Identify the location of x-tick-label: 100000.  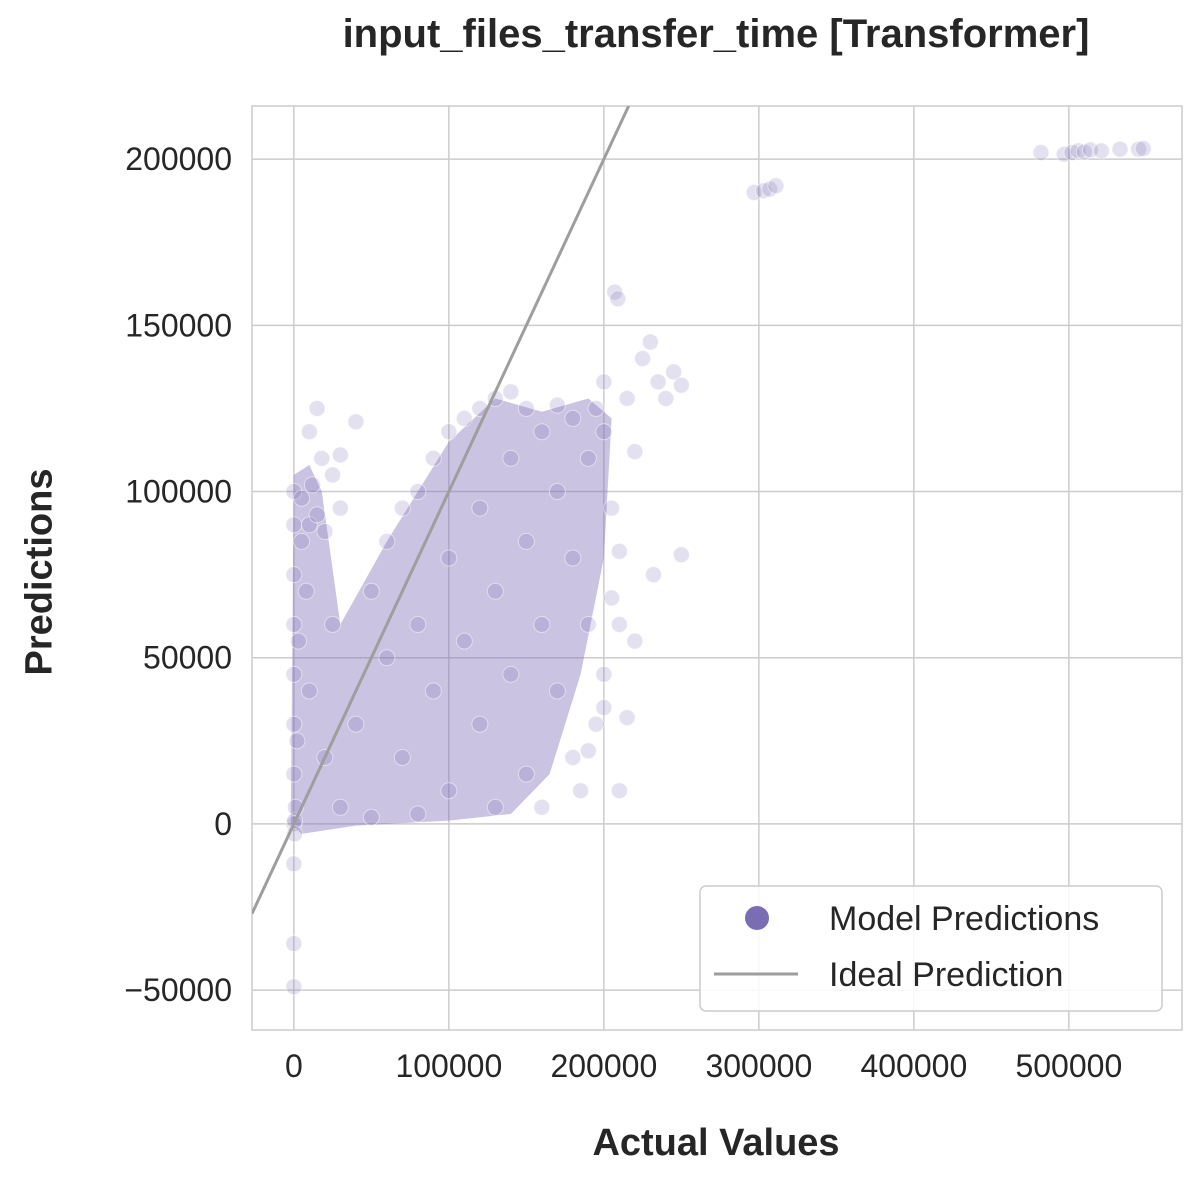
(448, 1066).